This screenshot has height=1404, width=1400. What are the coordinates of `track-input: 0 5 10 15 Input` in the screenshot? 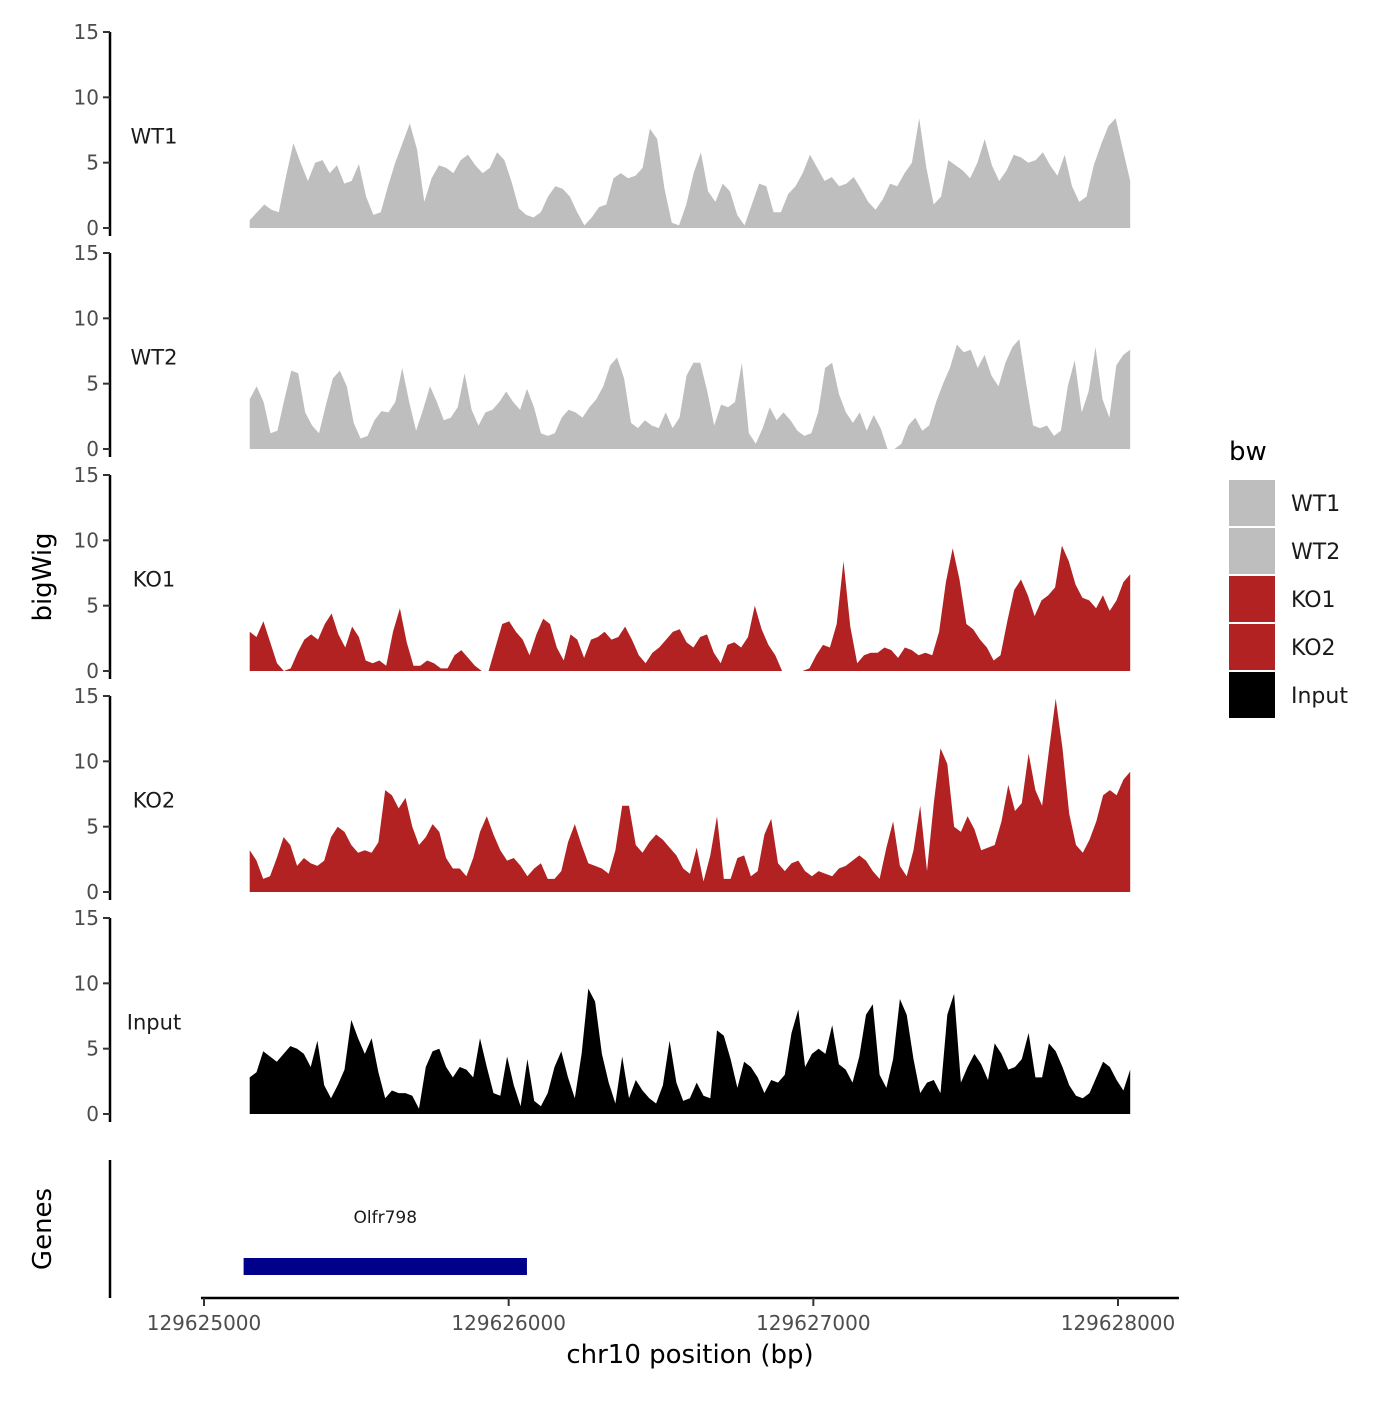 It's located at (602, 1016).